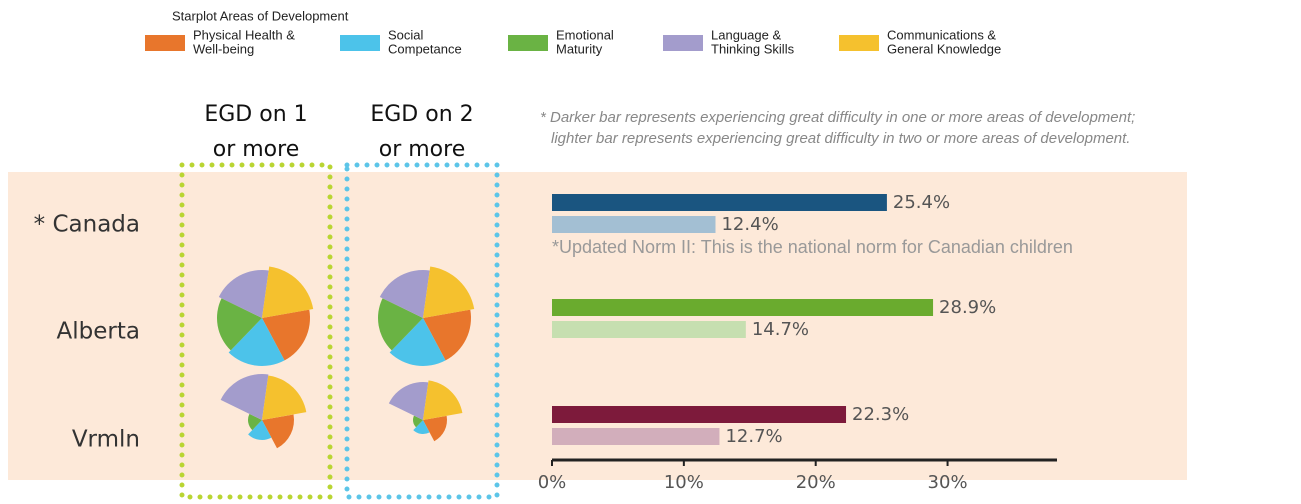  Describe the element at coordinates (585, 34) in the screenshot. I see `legend-label: Emotional` at that location.